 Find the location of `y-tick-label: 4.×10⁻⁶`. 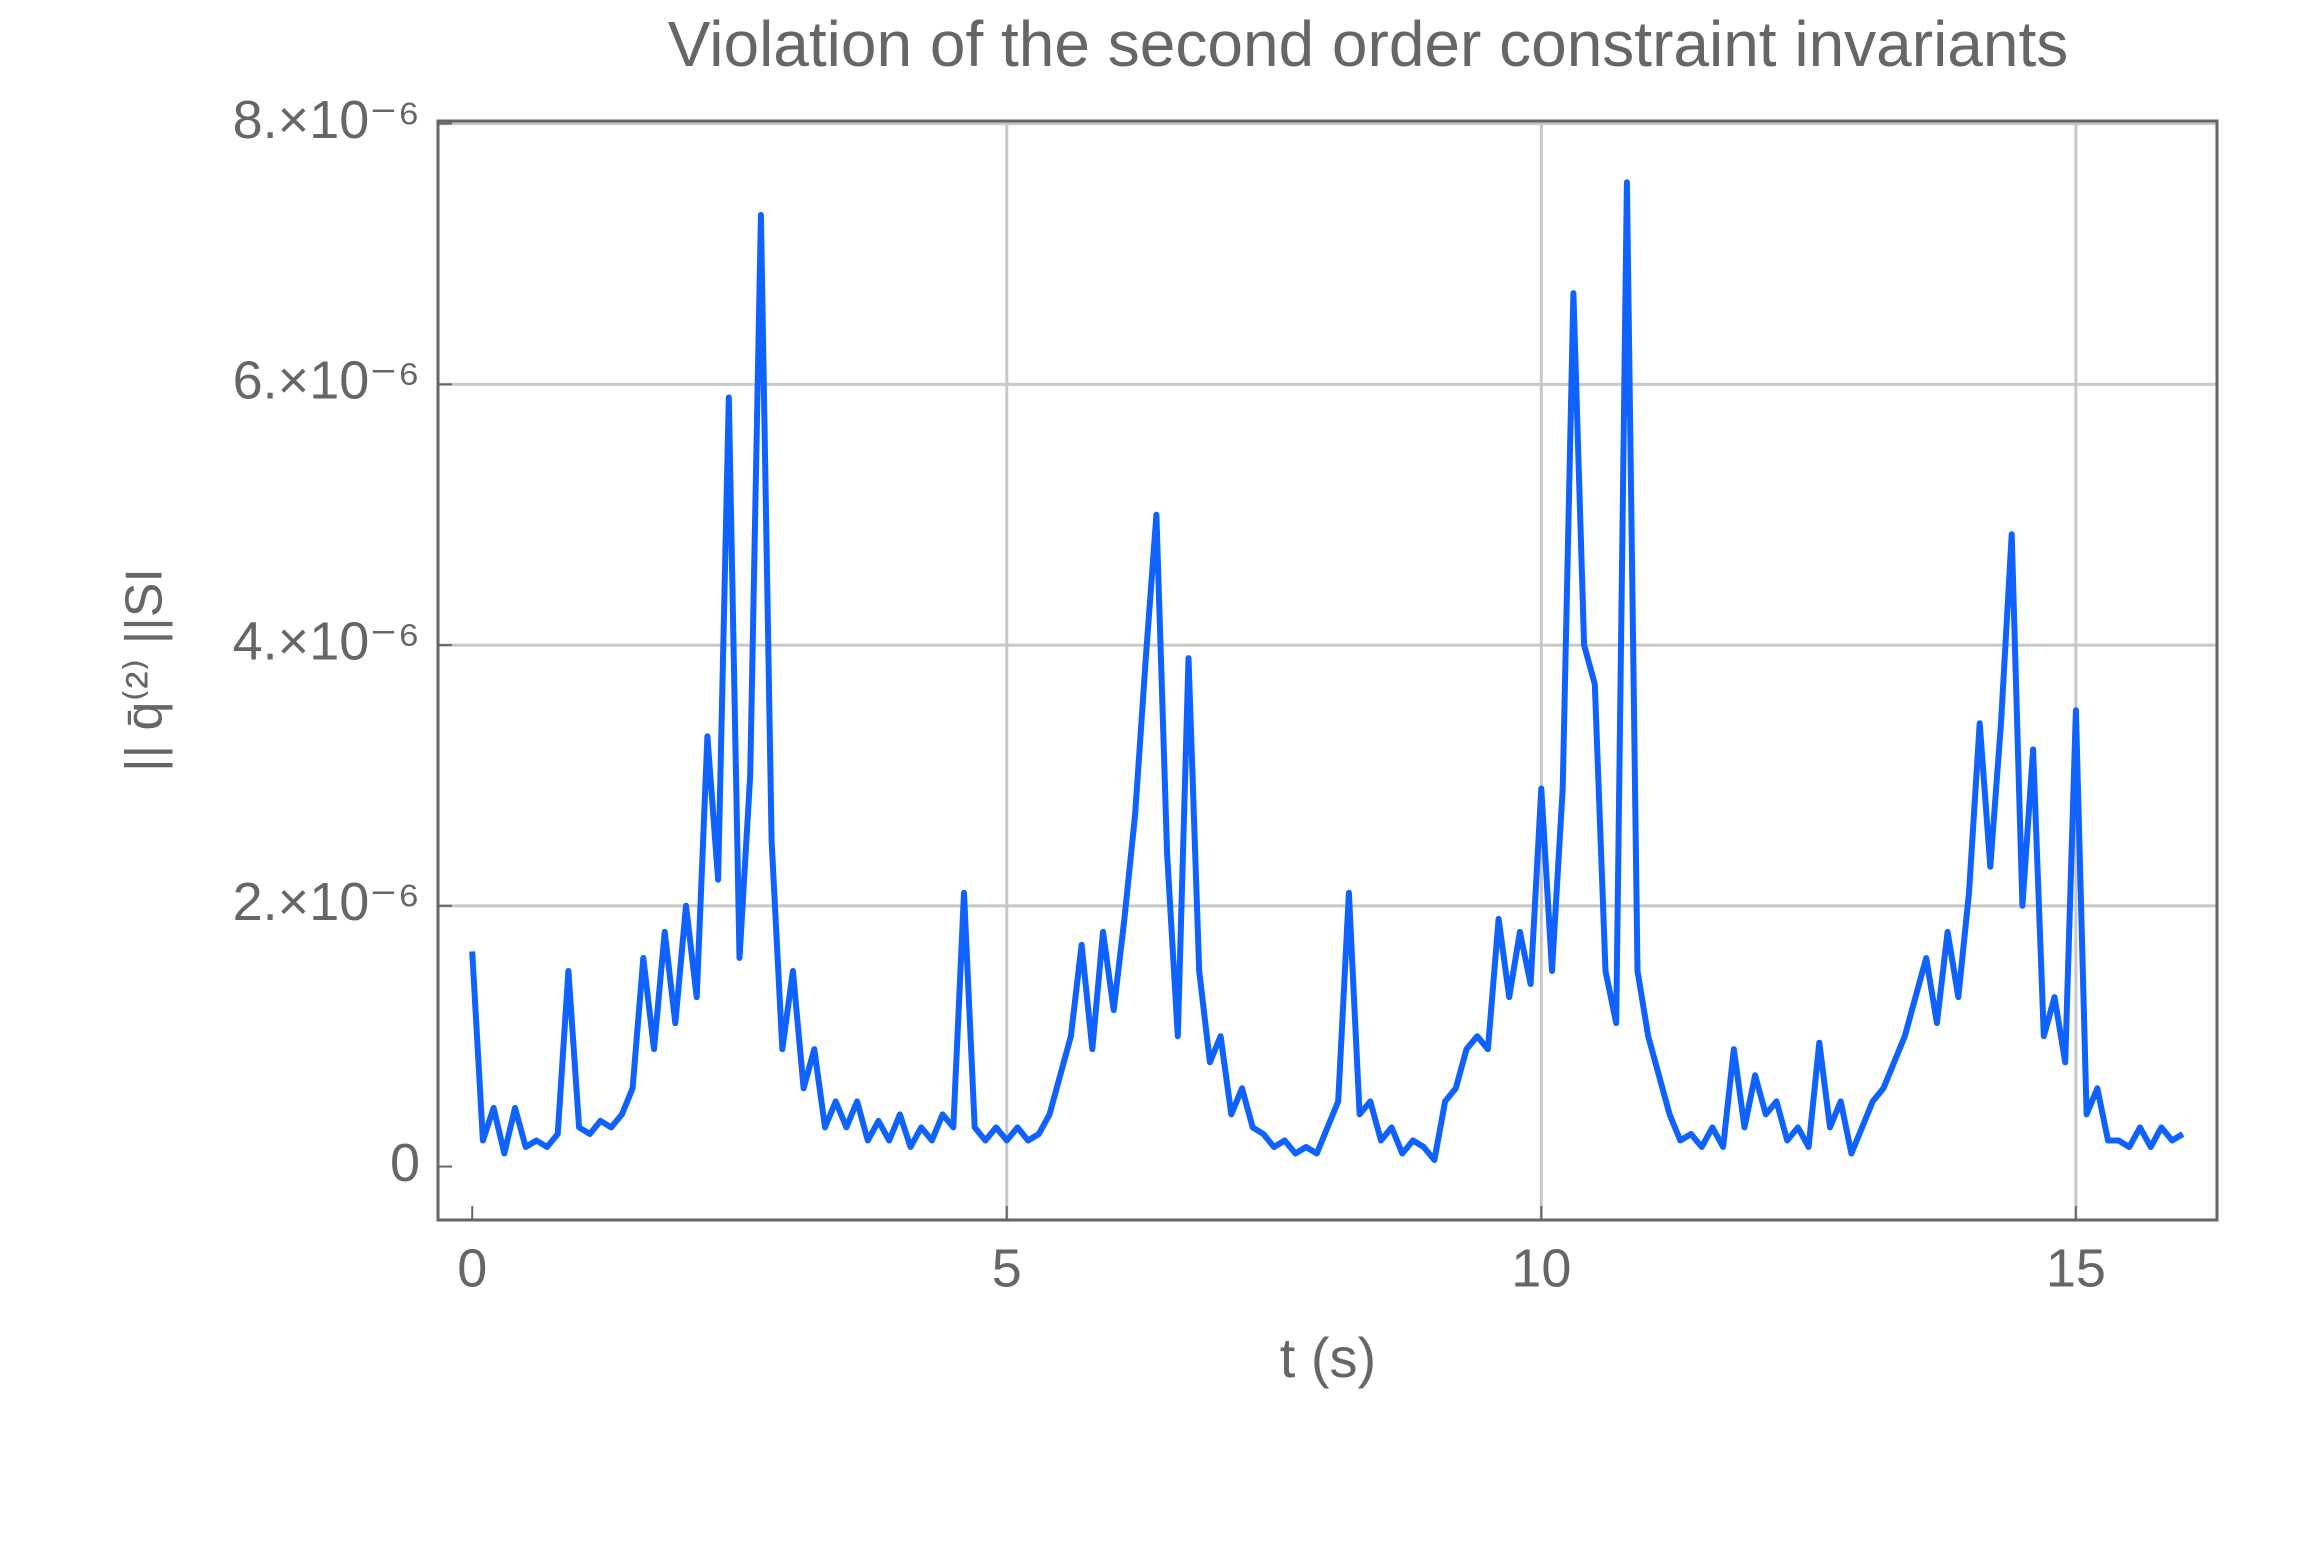

y-tick-label: 4.×10⁻⁶ is located at coordinates (326, 641).